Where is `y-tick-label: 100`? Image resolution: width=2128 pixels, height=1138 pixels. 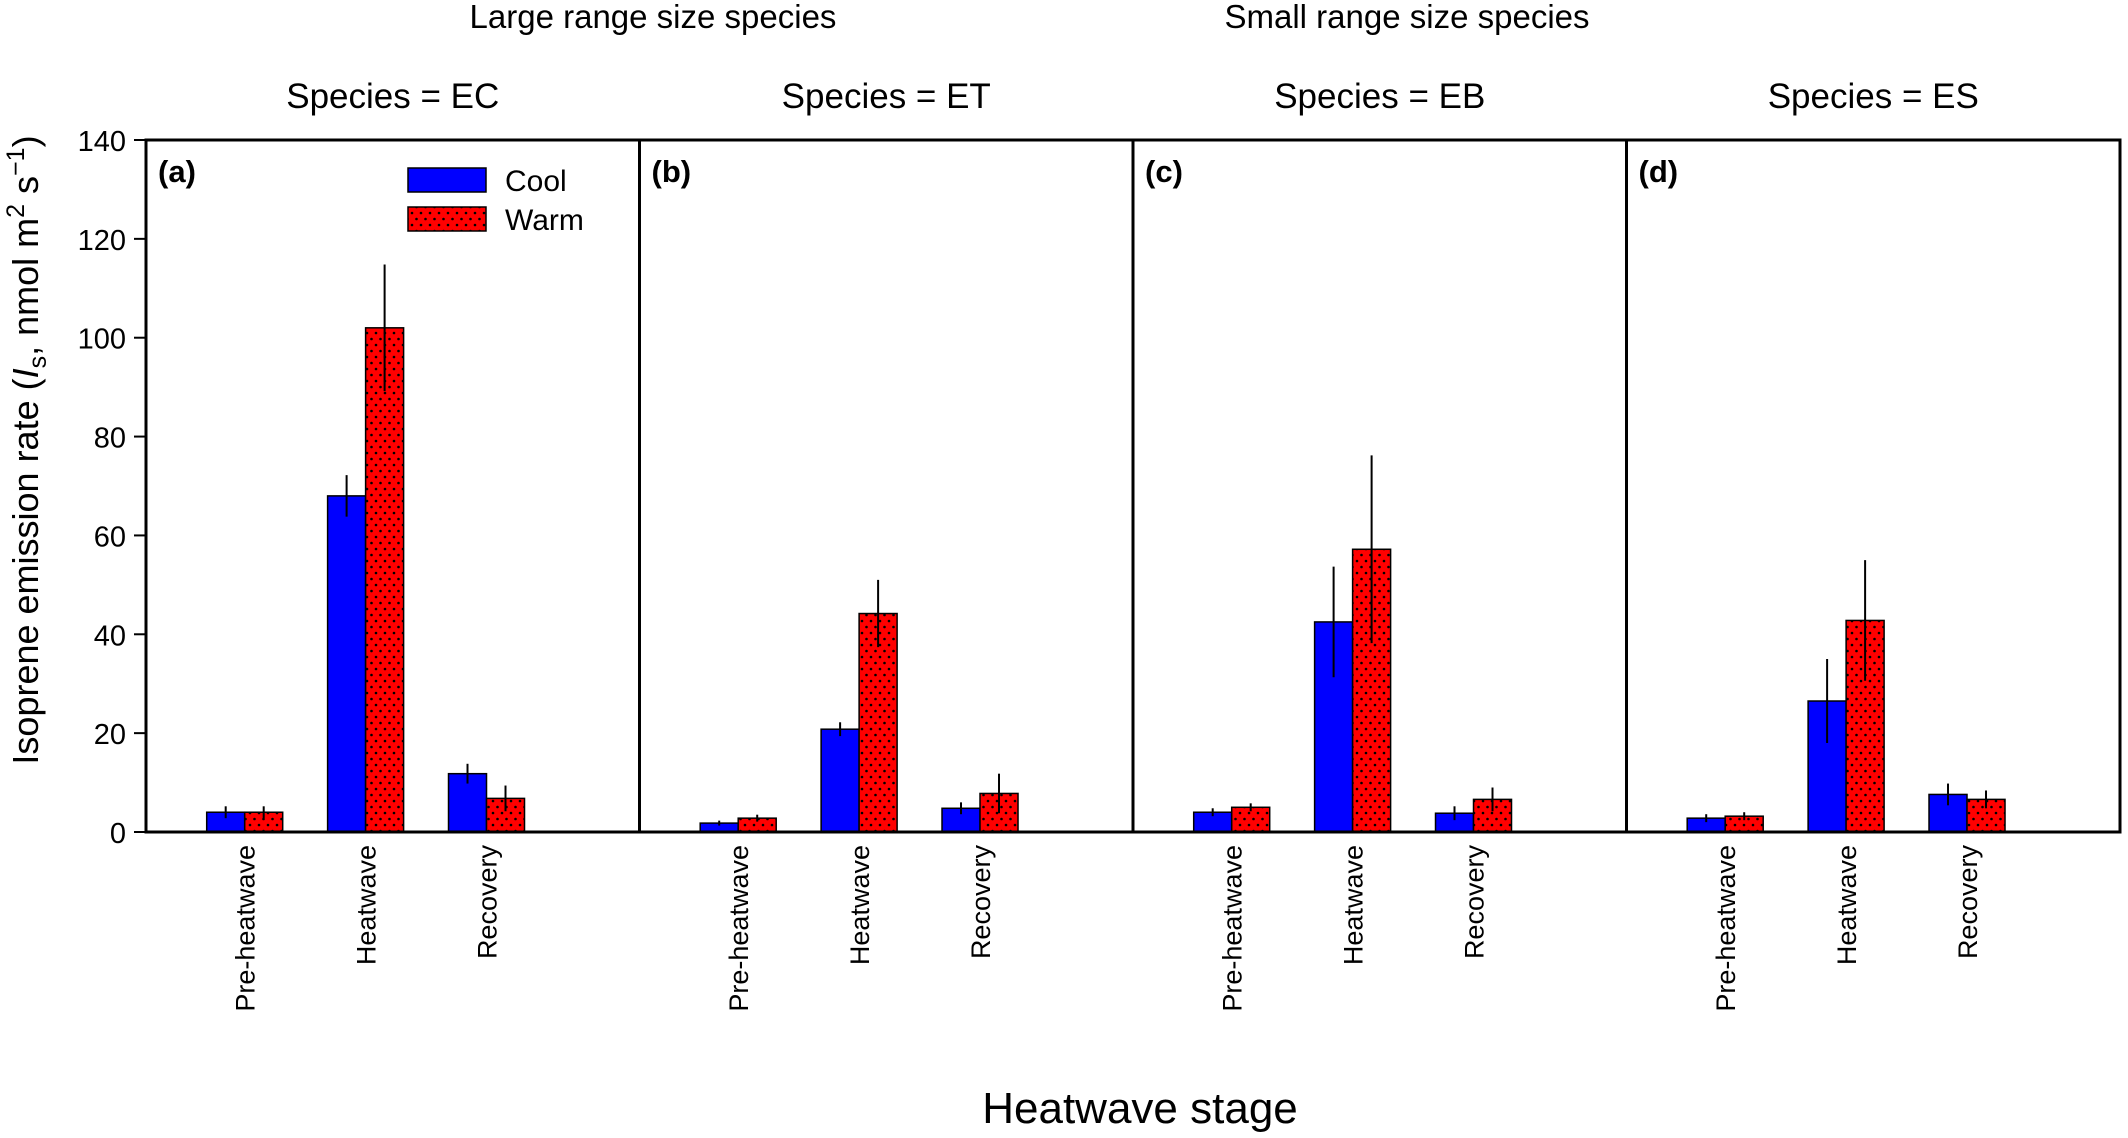
y-tick-label: 100 is located at coordinates (102, 340).